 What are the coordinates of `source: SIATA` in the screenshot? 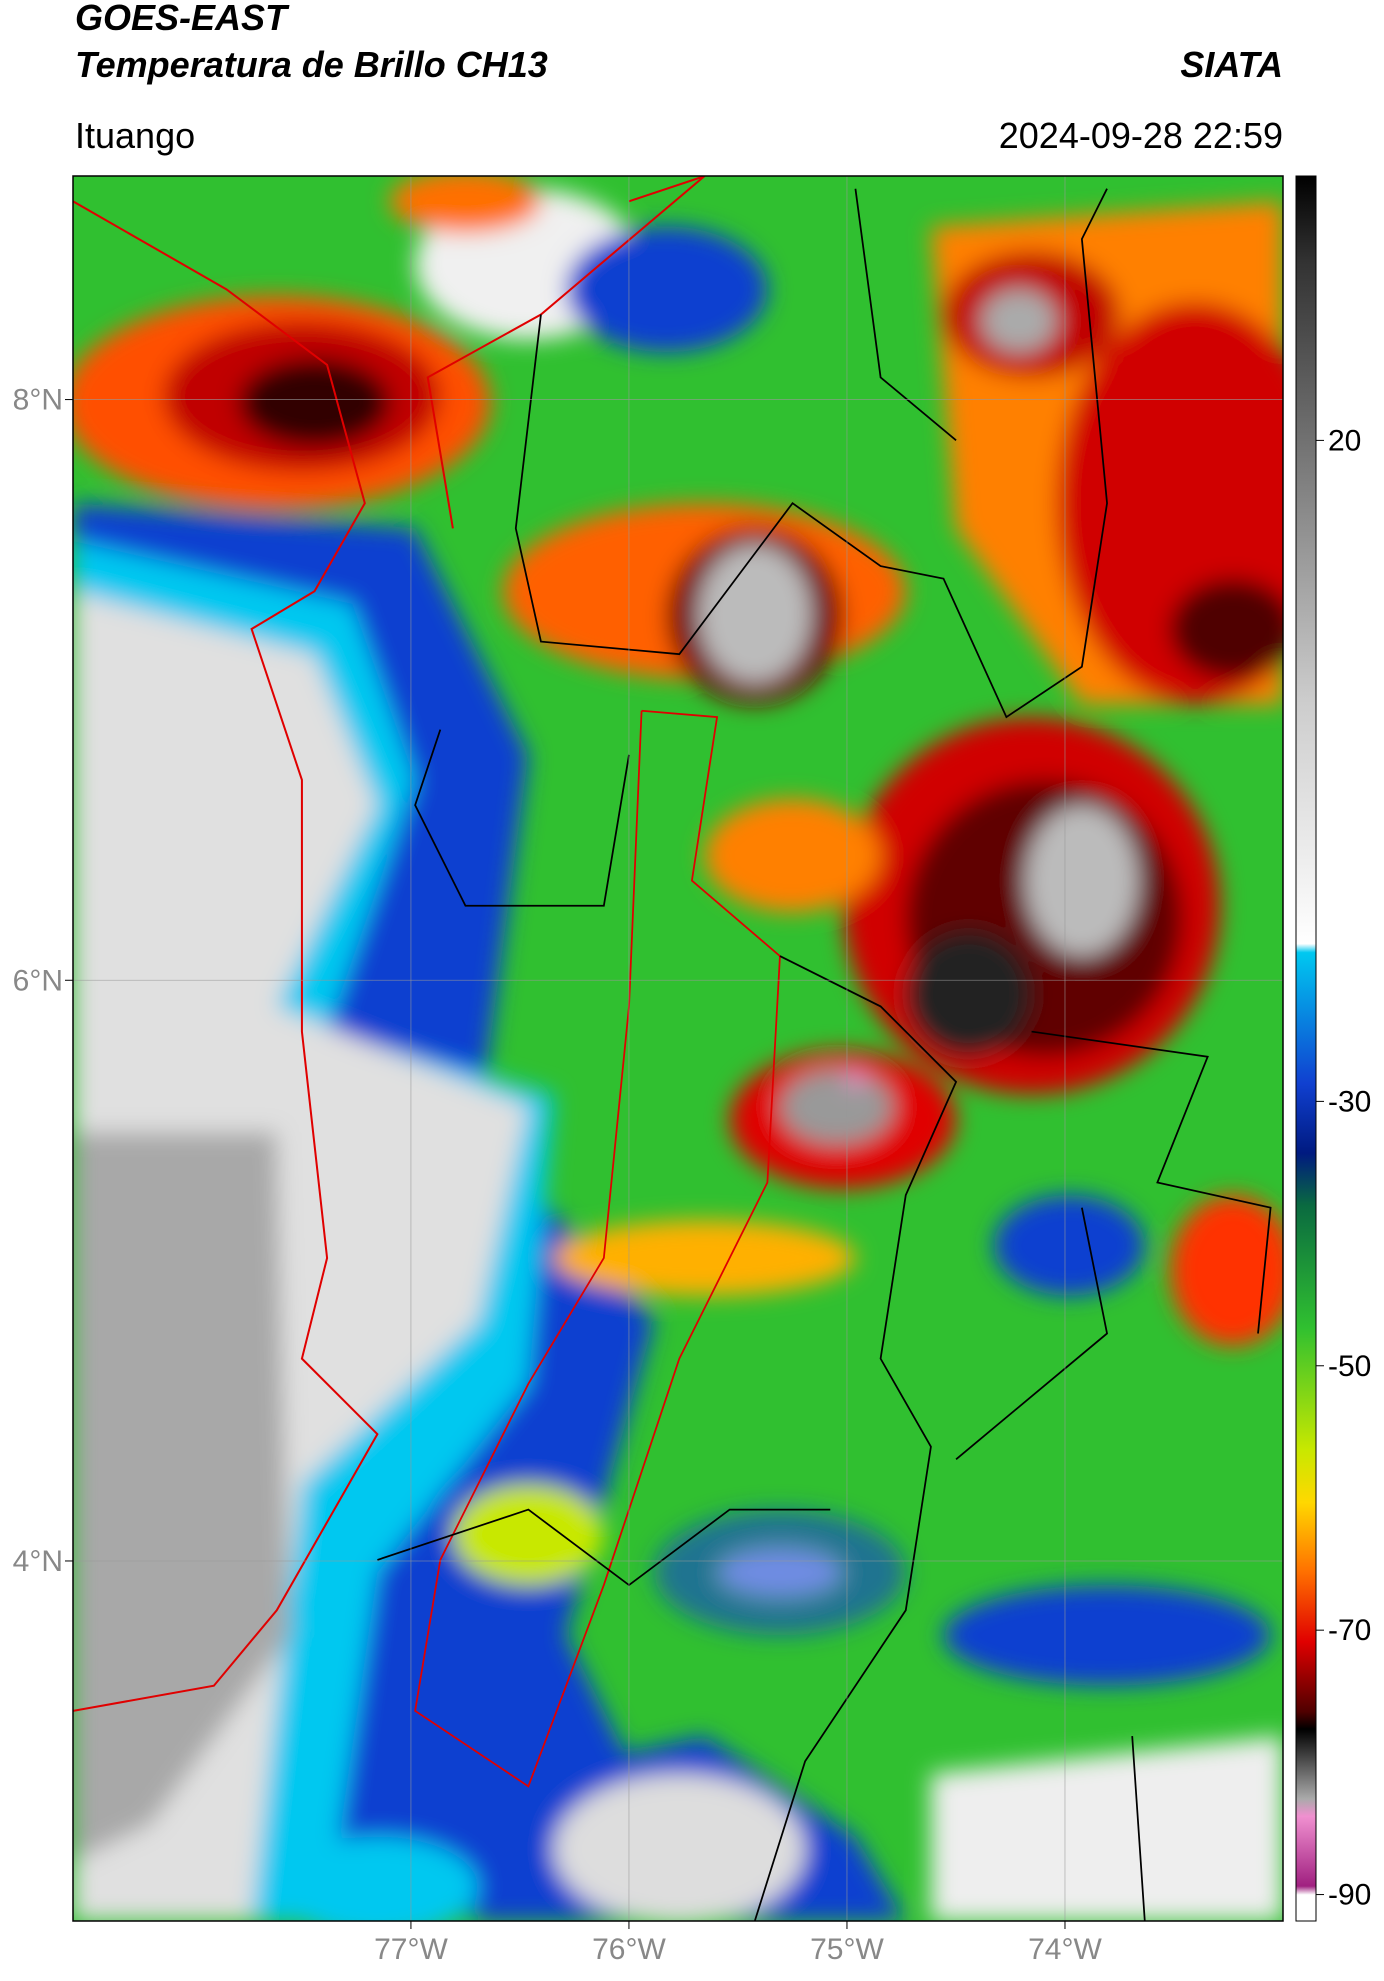 It's located at (1231, 64).